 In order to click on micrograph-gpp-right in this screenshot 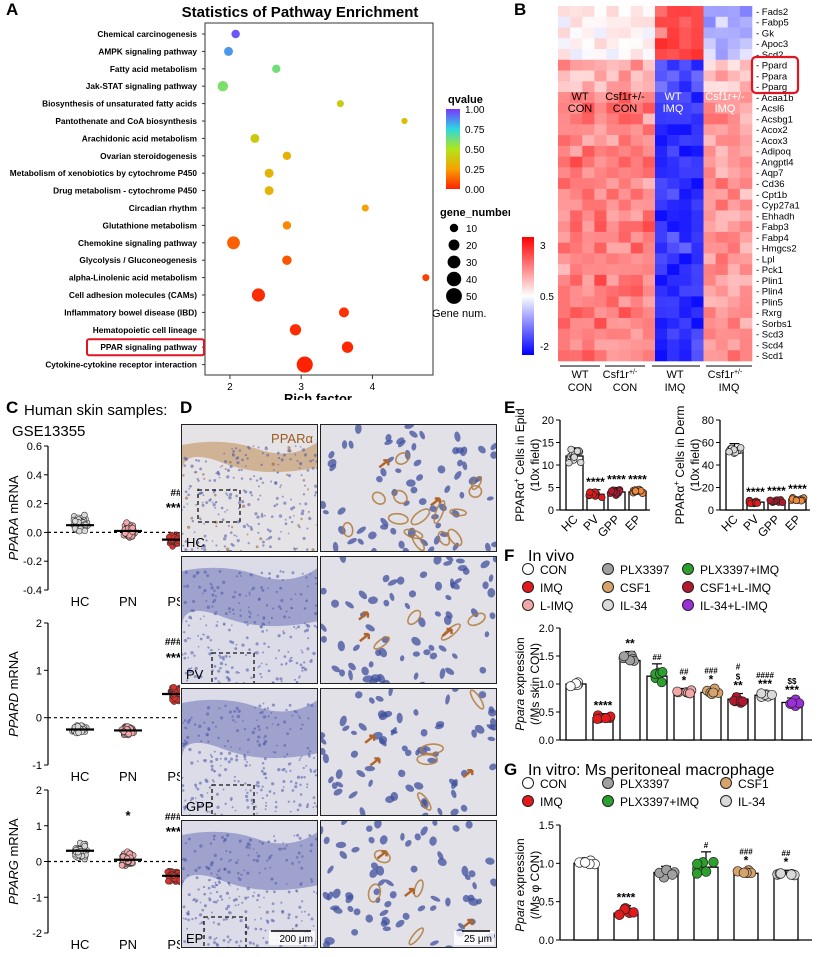, I will do `click(408, 752)`.